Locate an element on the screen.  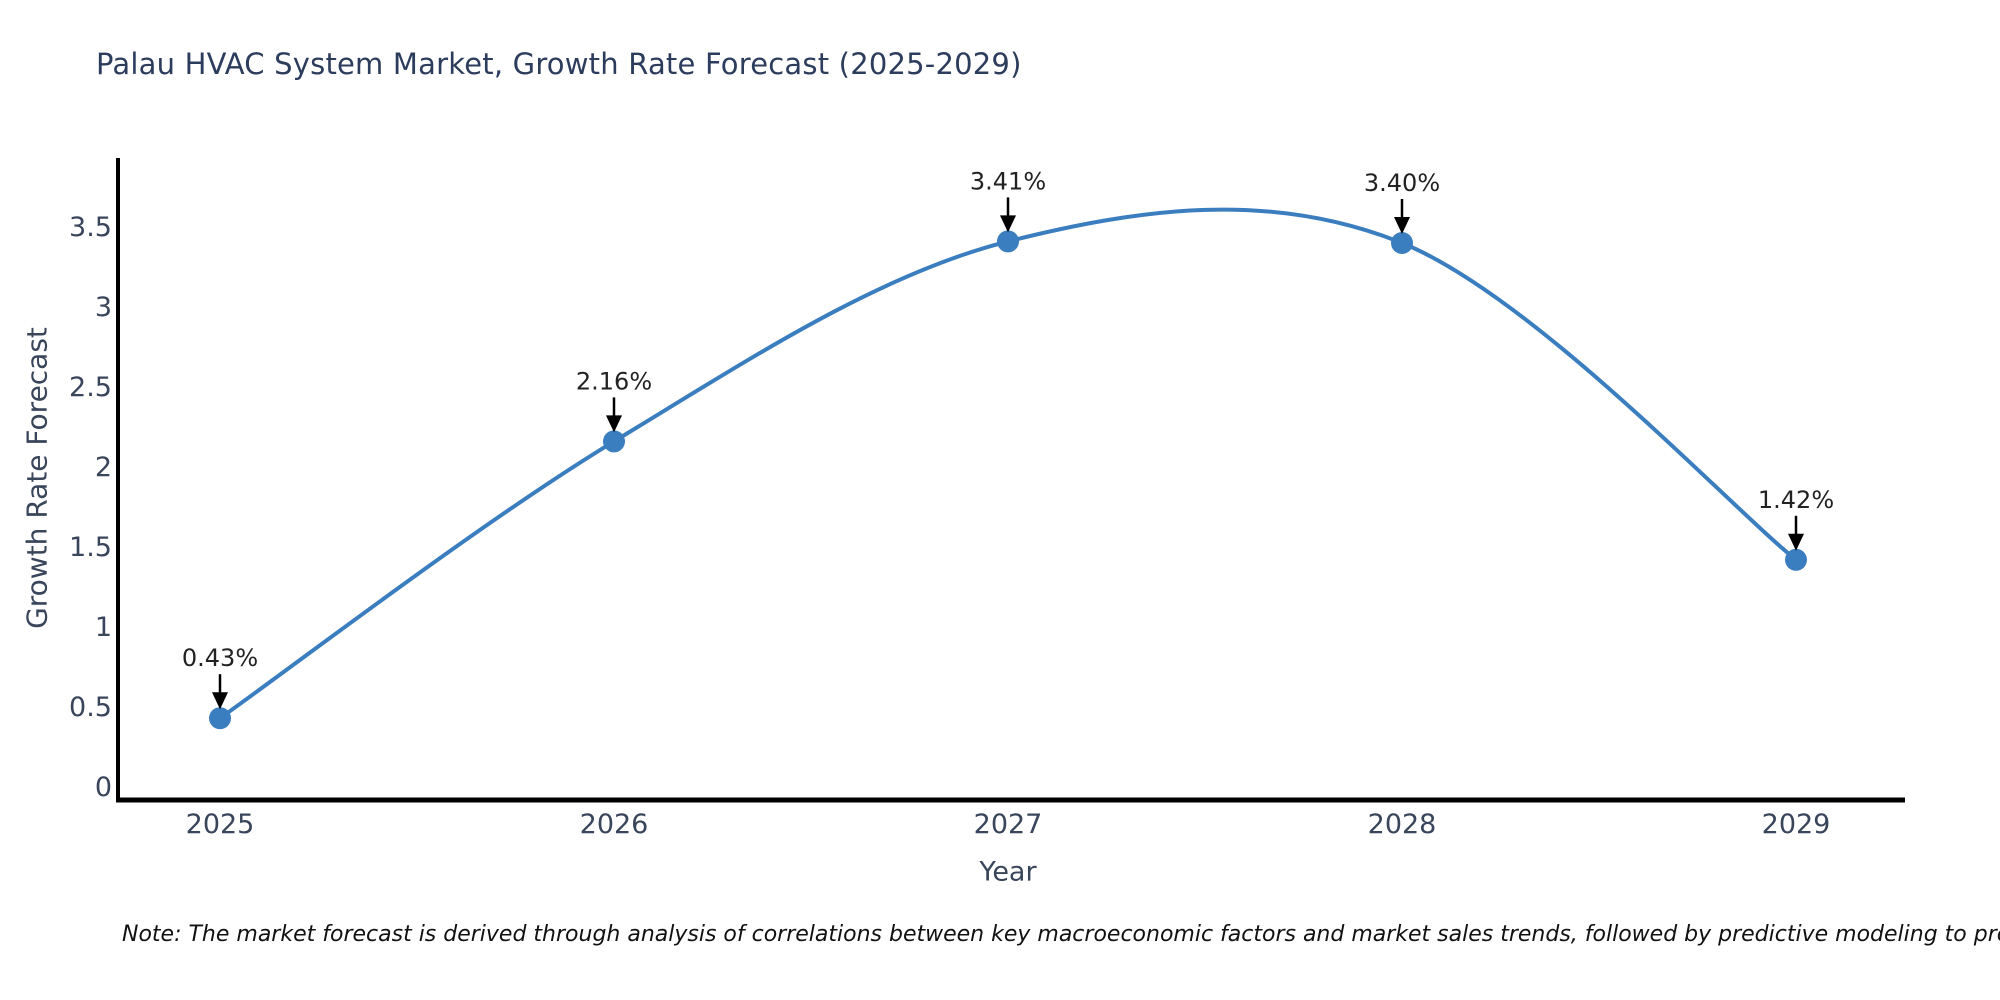
y-tick-label: 3.5 is located at coordinates (90, 227).